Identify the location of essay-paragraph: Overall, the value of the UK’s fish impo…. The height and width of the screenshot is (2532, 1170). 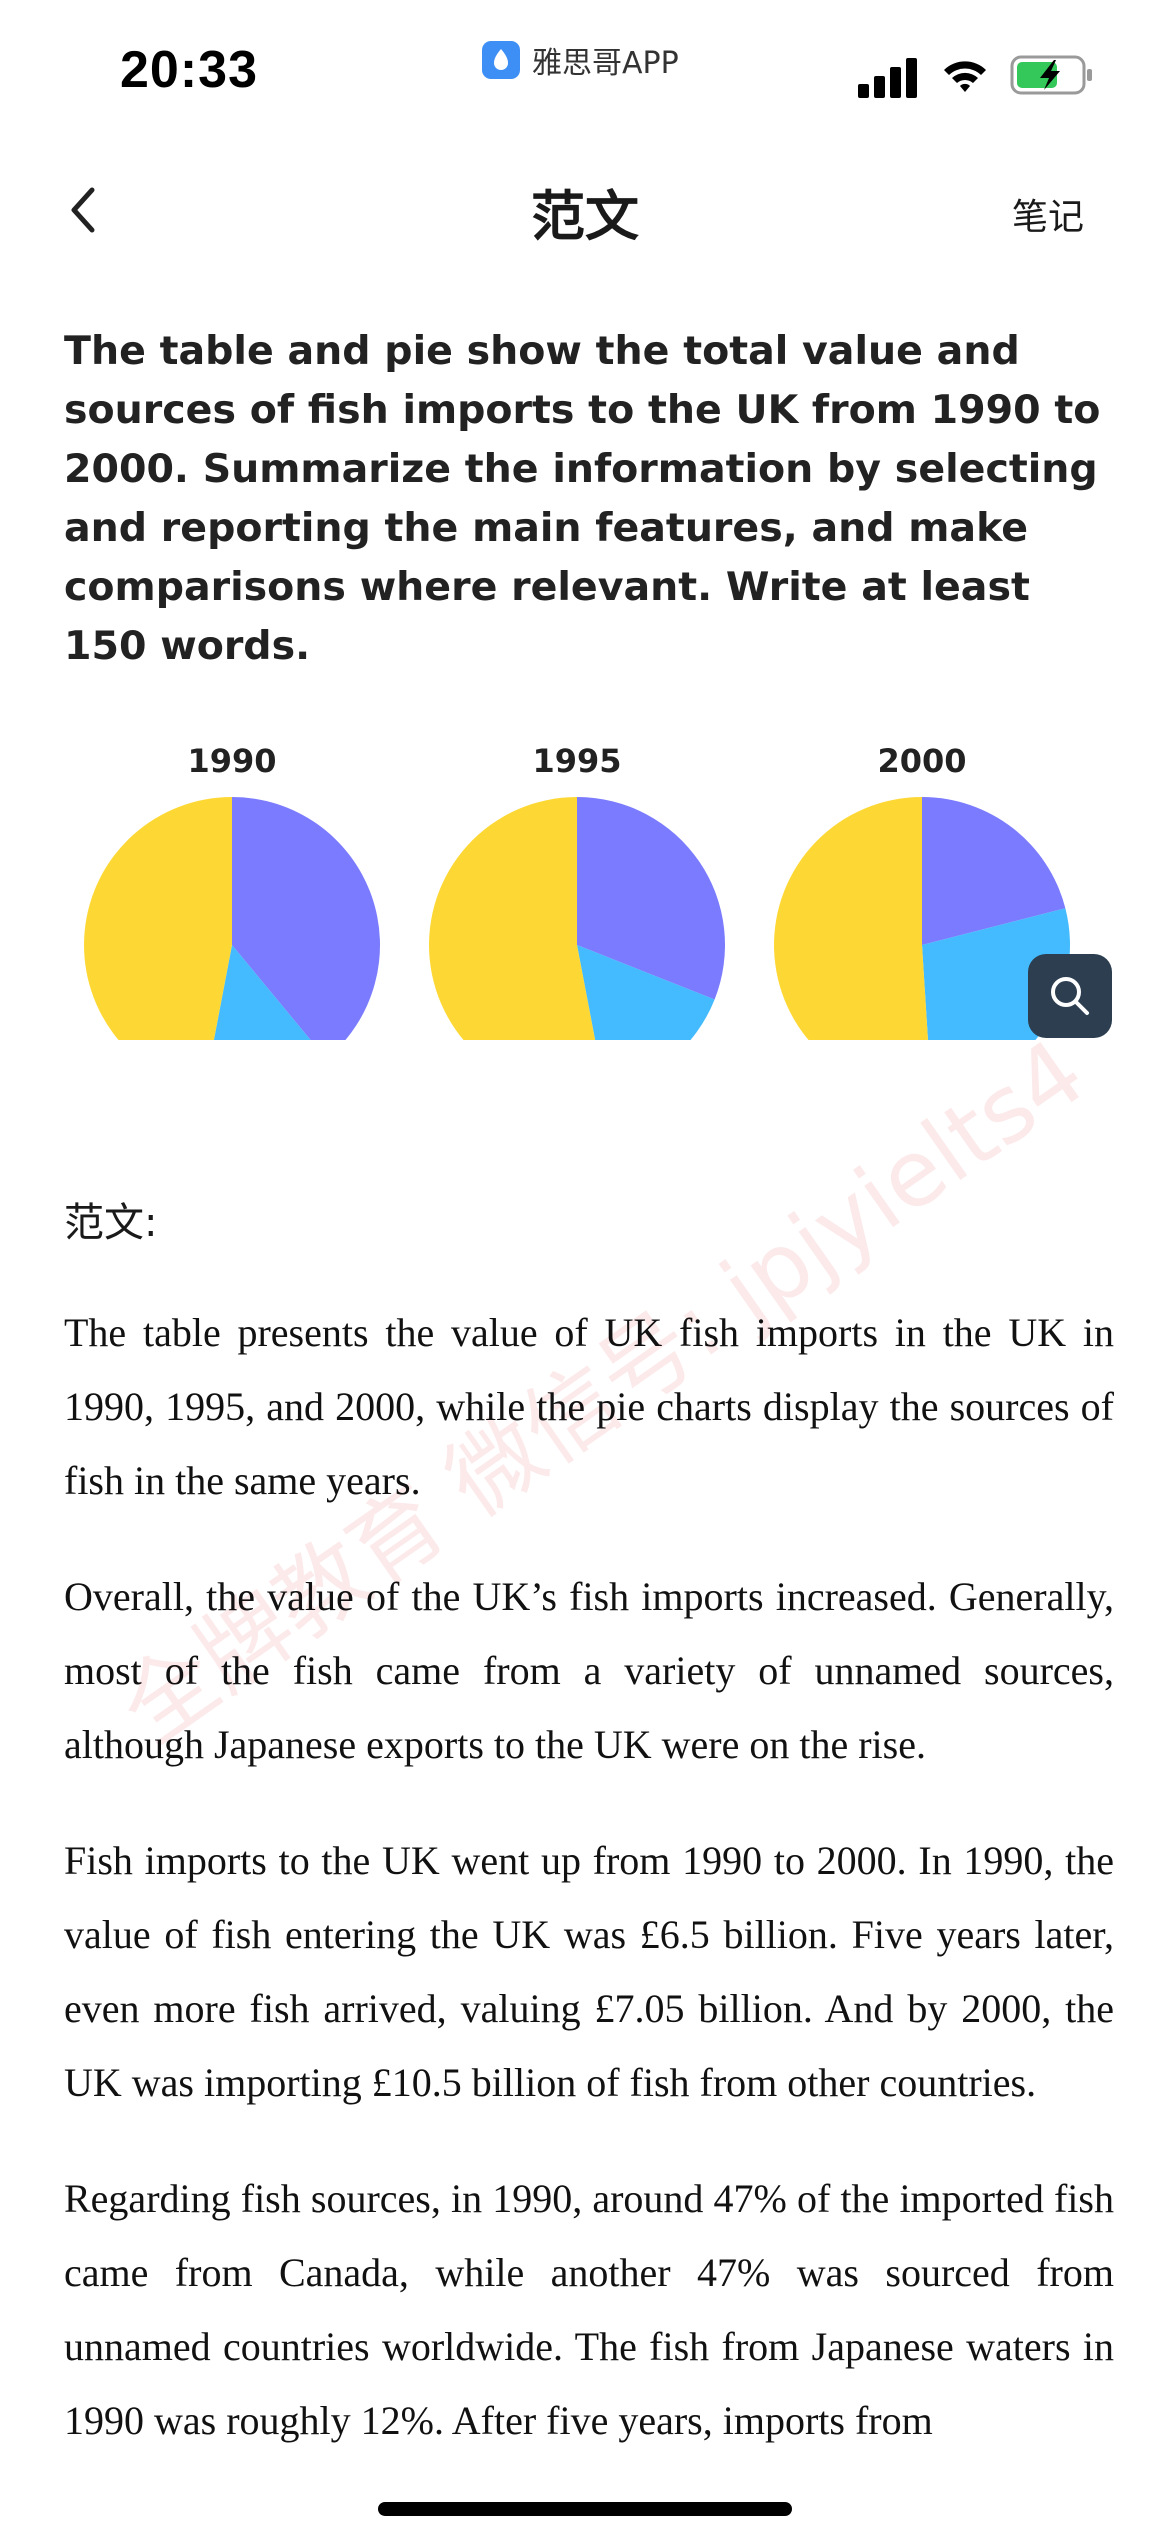
(589, 1670).